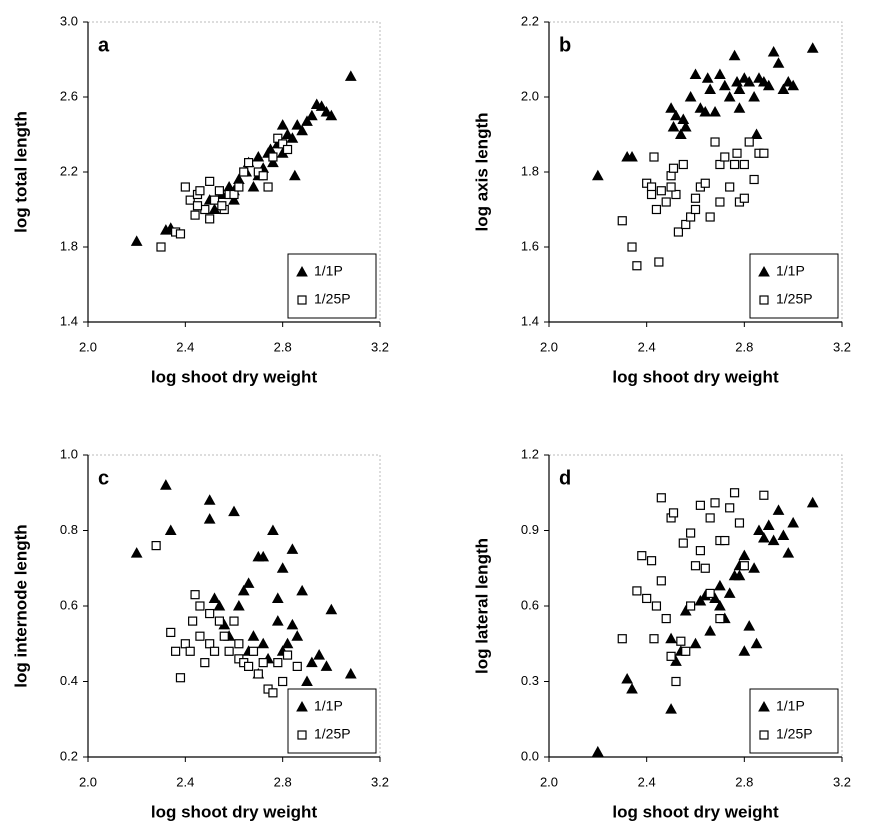 The image size is (884, 822). Describe the element at coordinates (69, 20) in the screenshot. I see `y-tick-label: 3.0` at that location.